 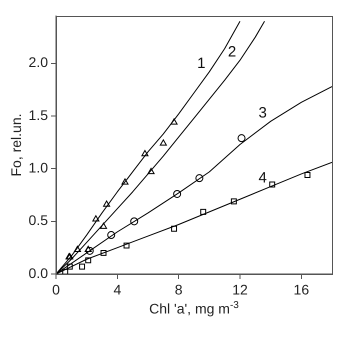 What do you see at coordinates (38, 168) in the screenshot?
I see `y-tick-label: 1.0` at bounding box center [38, 168].